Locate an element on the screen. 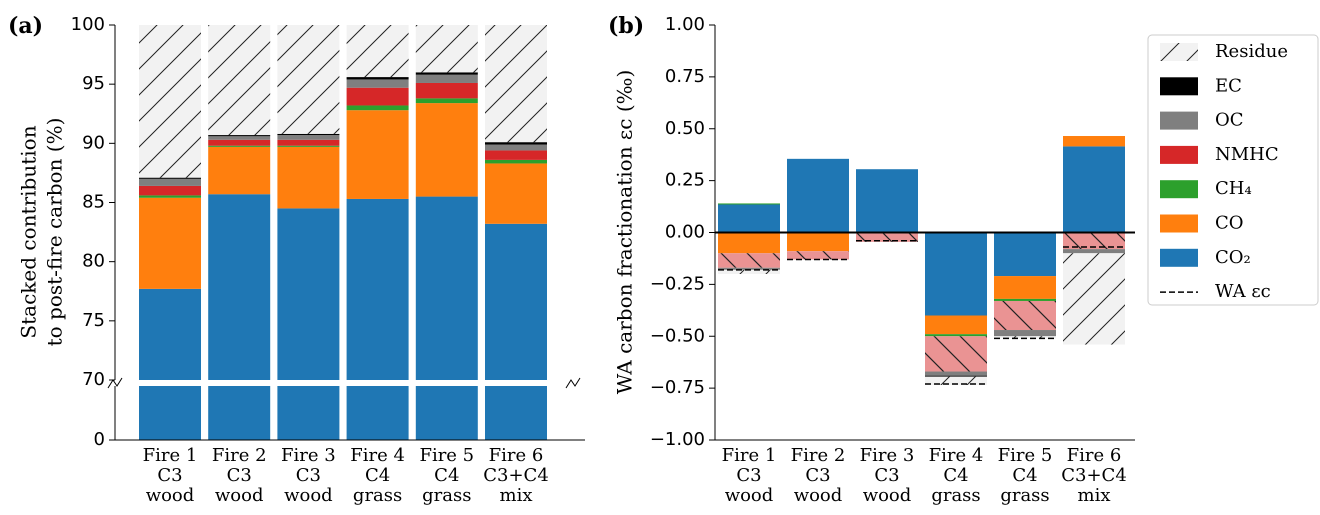 Image resolution: width=1320 pixels, height=515 pixels. x-tick-label: Fire 1 is located at coordinates (749, 455).